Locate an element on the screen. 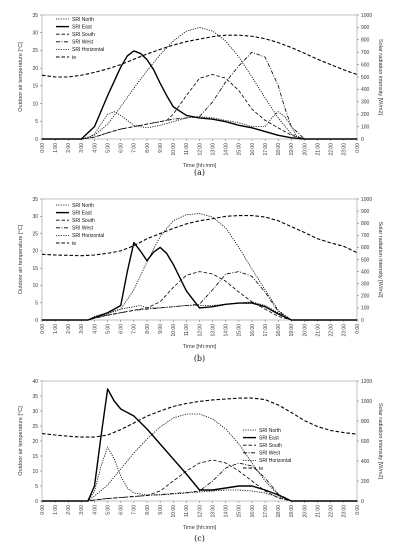 This screenshot has height=550, width=411. left-tick-label: 10 is located at coordinates (35, 472).